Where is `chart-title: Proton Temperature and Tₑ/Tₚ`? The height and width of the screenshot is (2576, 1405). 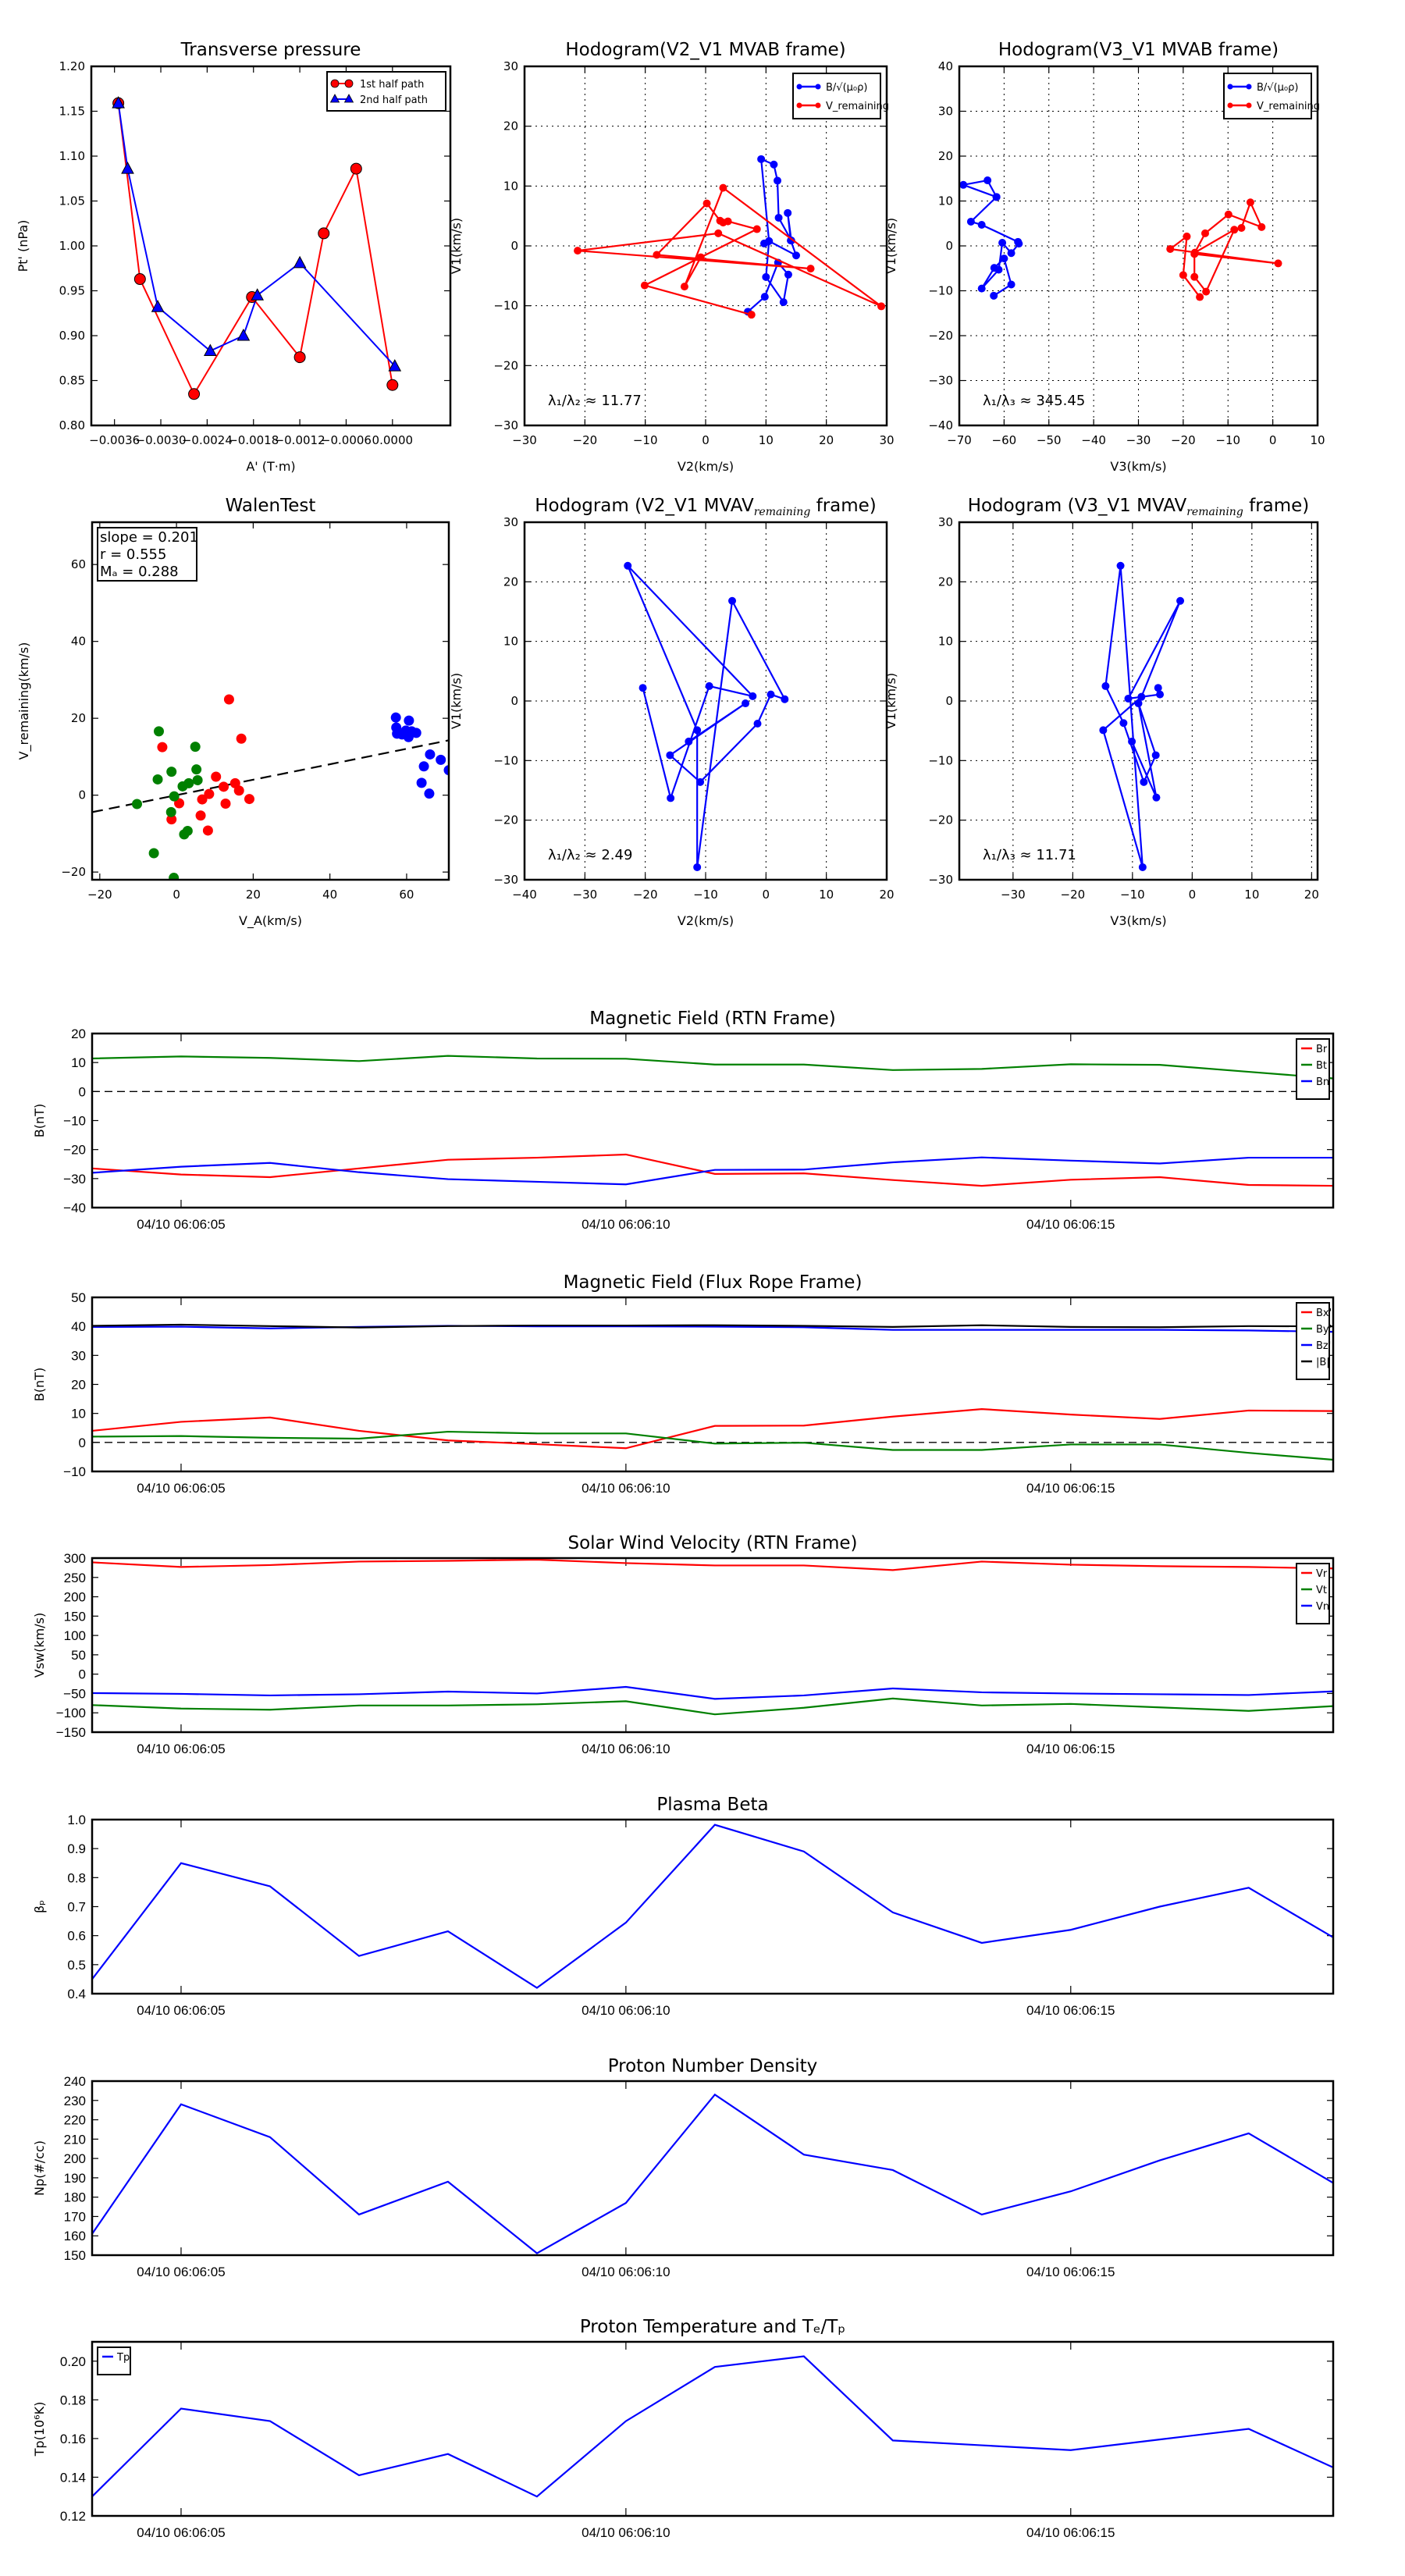
chart-title: Proton Temperature and Tₑ/Tₚ is located at coordinates (713, 2327).